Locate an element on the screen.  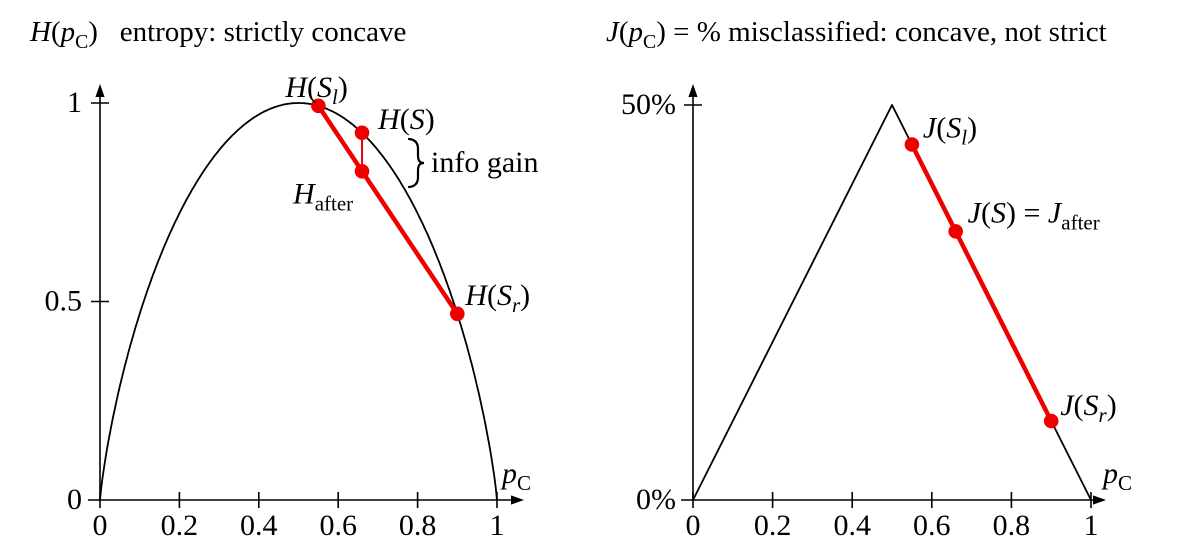
title-segment: J is located at coordinates (612, 32).